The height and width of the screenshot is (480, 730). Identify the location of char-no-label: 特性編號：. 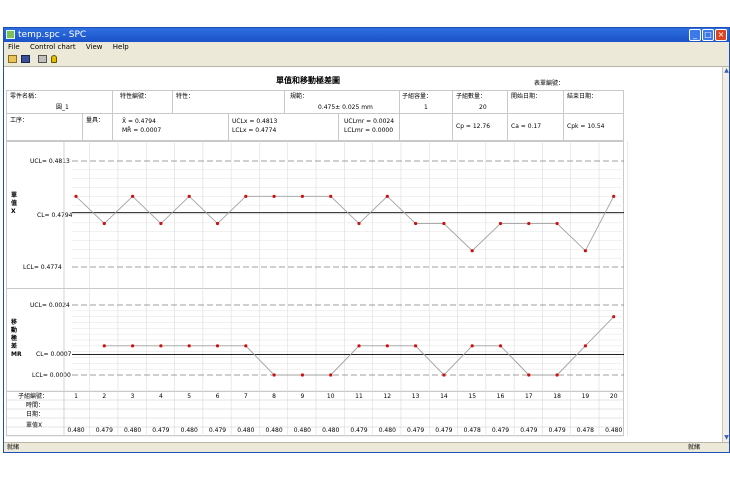
(135, 96).